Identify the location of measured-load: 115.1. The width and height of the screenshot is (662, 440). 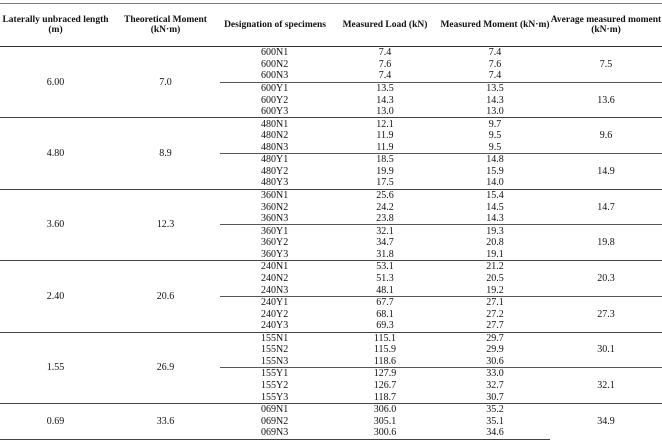
(385, 338).